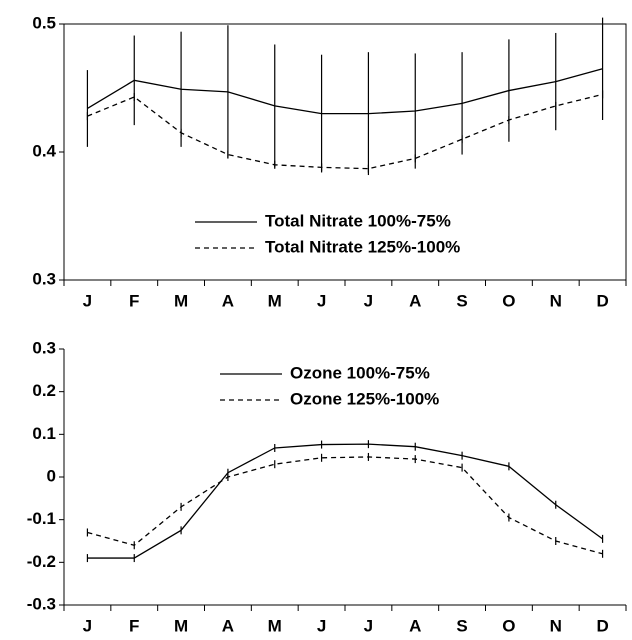 This screenshot has width=632, height=640. Describe the element at coordinates (41, 518) in the screenshot. I see `y-tick-label: -0.1` at that location.